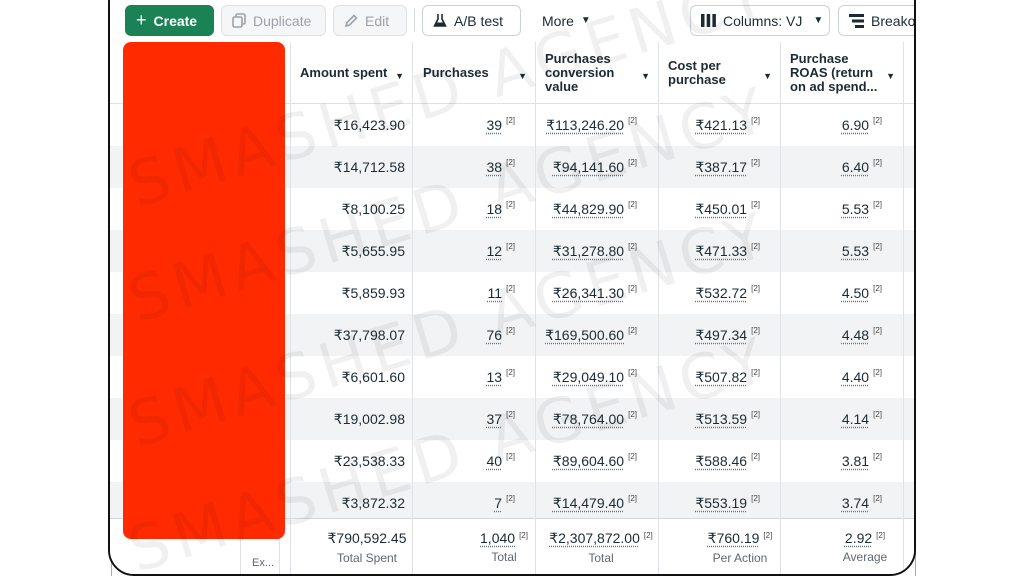 Image resolution: width=1024 pixels, height=576 pixels. Describe the element at coordinates (832, 377) in the screenshot. I see `cell-roas: 4.40 [2]` at that location.